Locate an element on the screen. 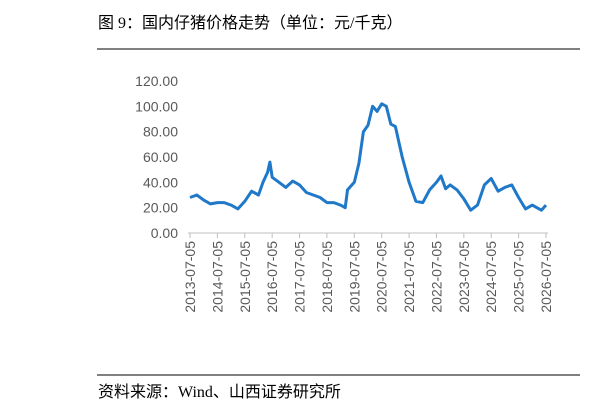 This screenshot has width=612, height=414. x-tick-label: 2020-07-05 is located at coordinates (382, 277).